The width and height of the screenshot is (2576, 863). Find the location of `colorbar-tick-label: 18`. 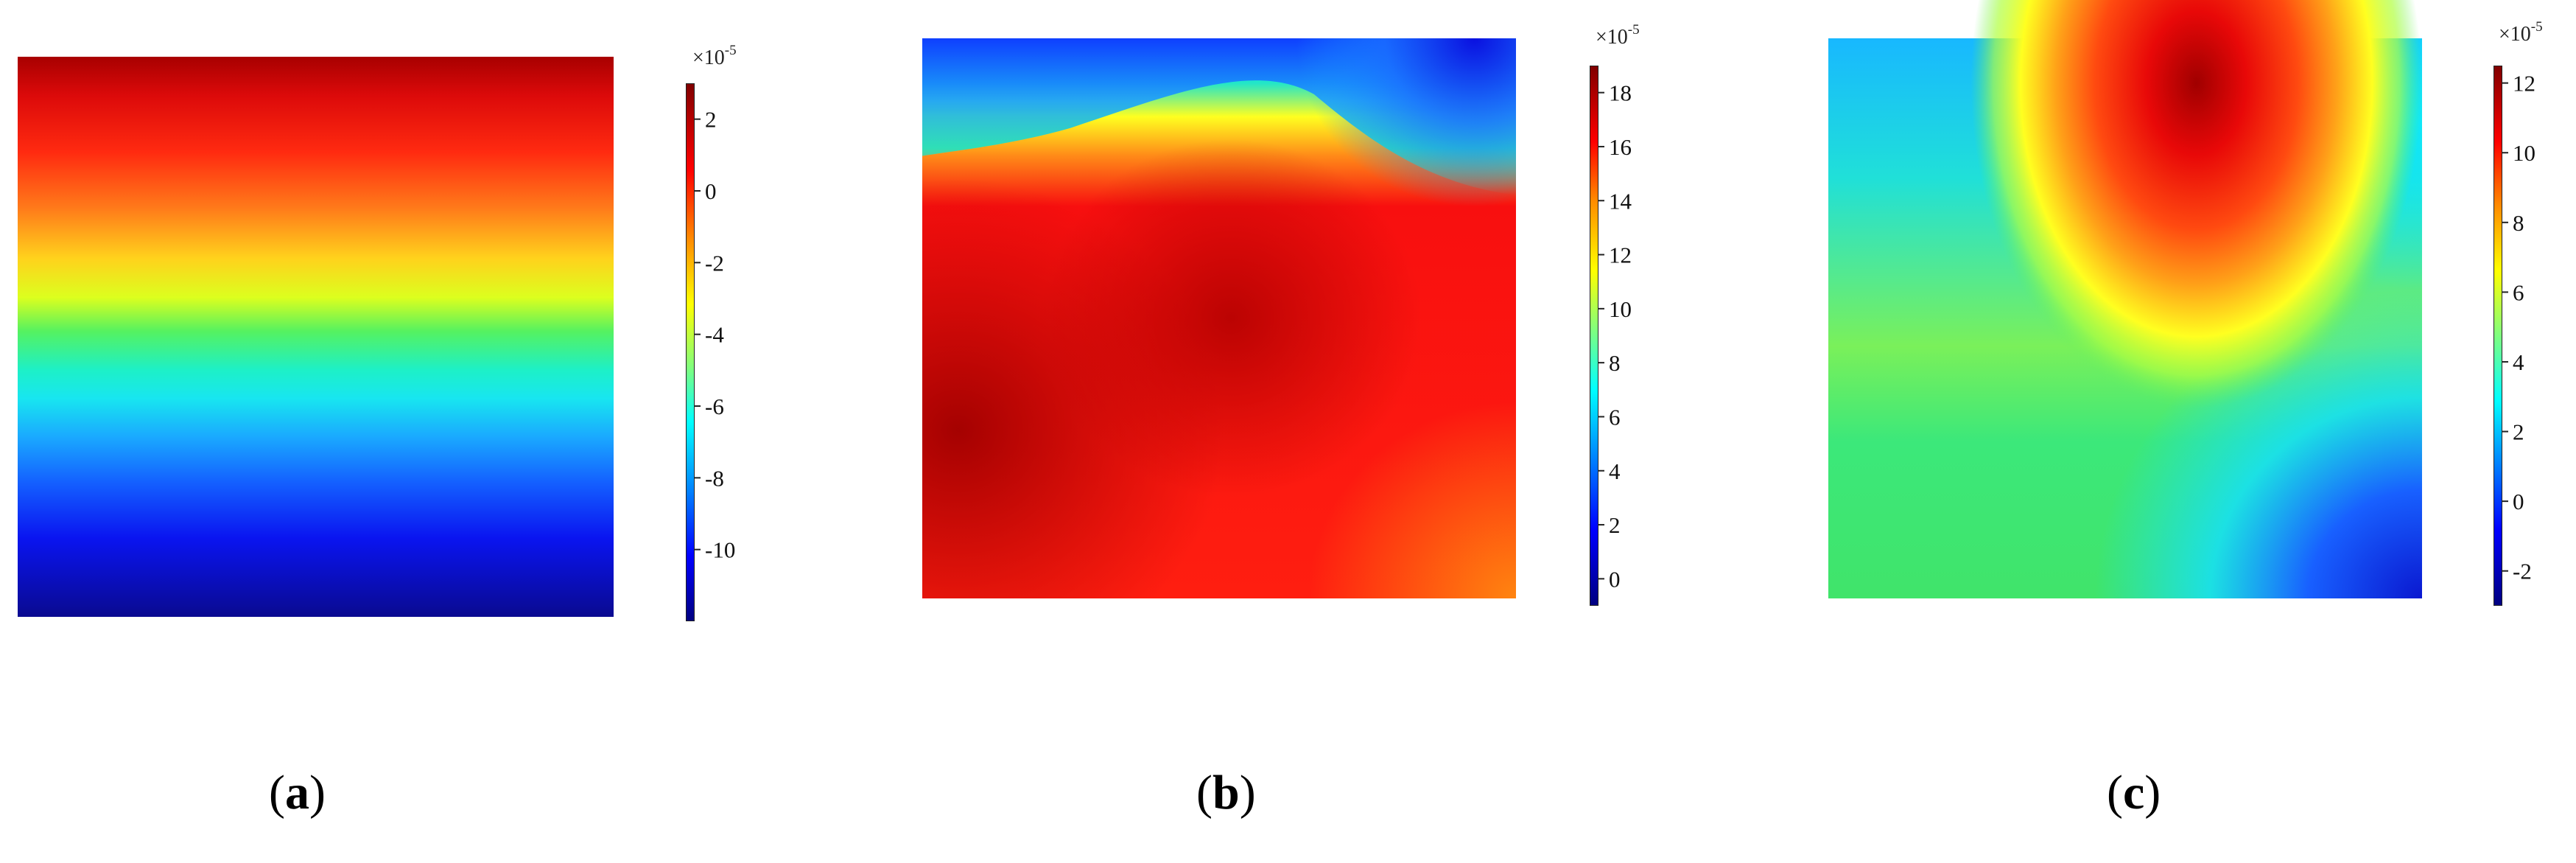

colorbar-tick-label: 18 is located at coordinates (1620, 93).